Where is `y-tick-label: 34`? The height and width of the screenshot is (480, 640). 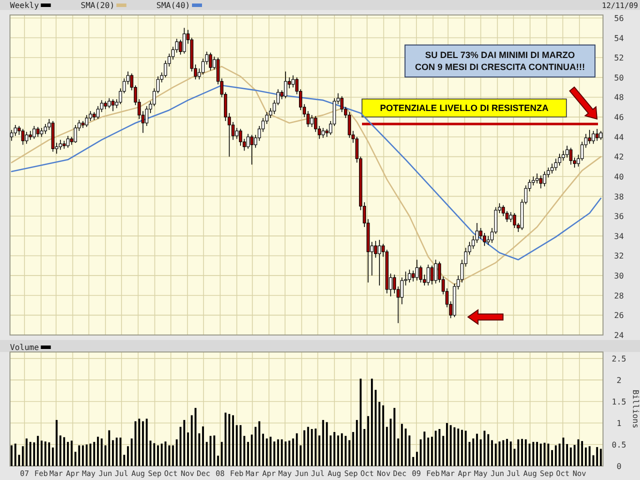 y-tick-label: 34 is located at coordinates (619, 236).